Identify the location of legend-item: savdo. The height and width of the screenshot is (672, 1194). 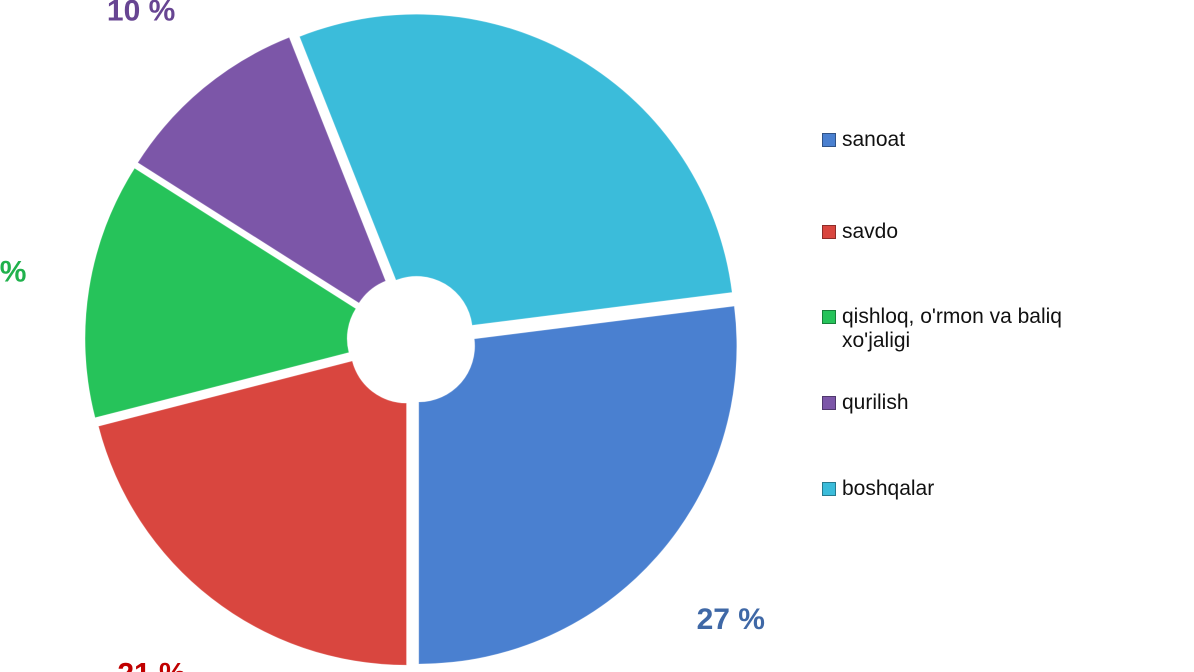
(957, 232).